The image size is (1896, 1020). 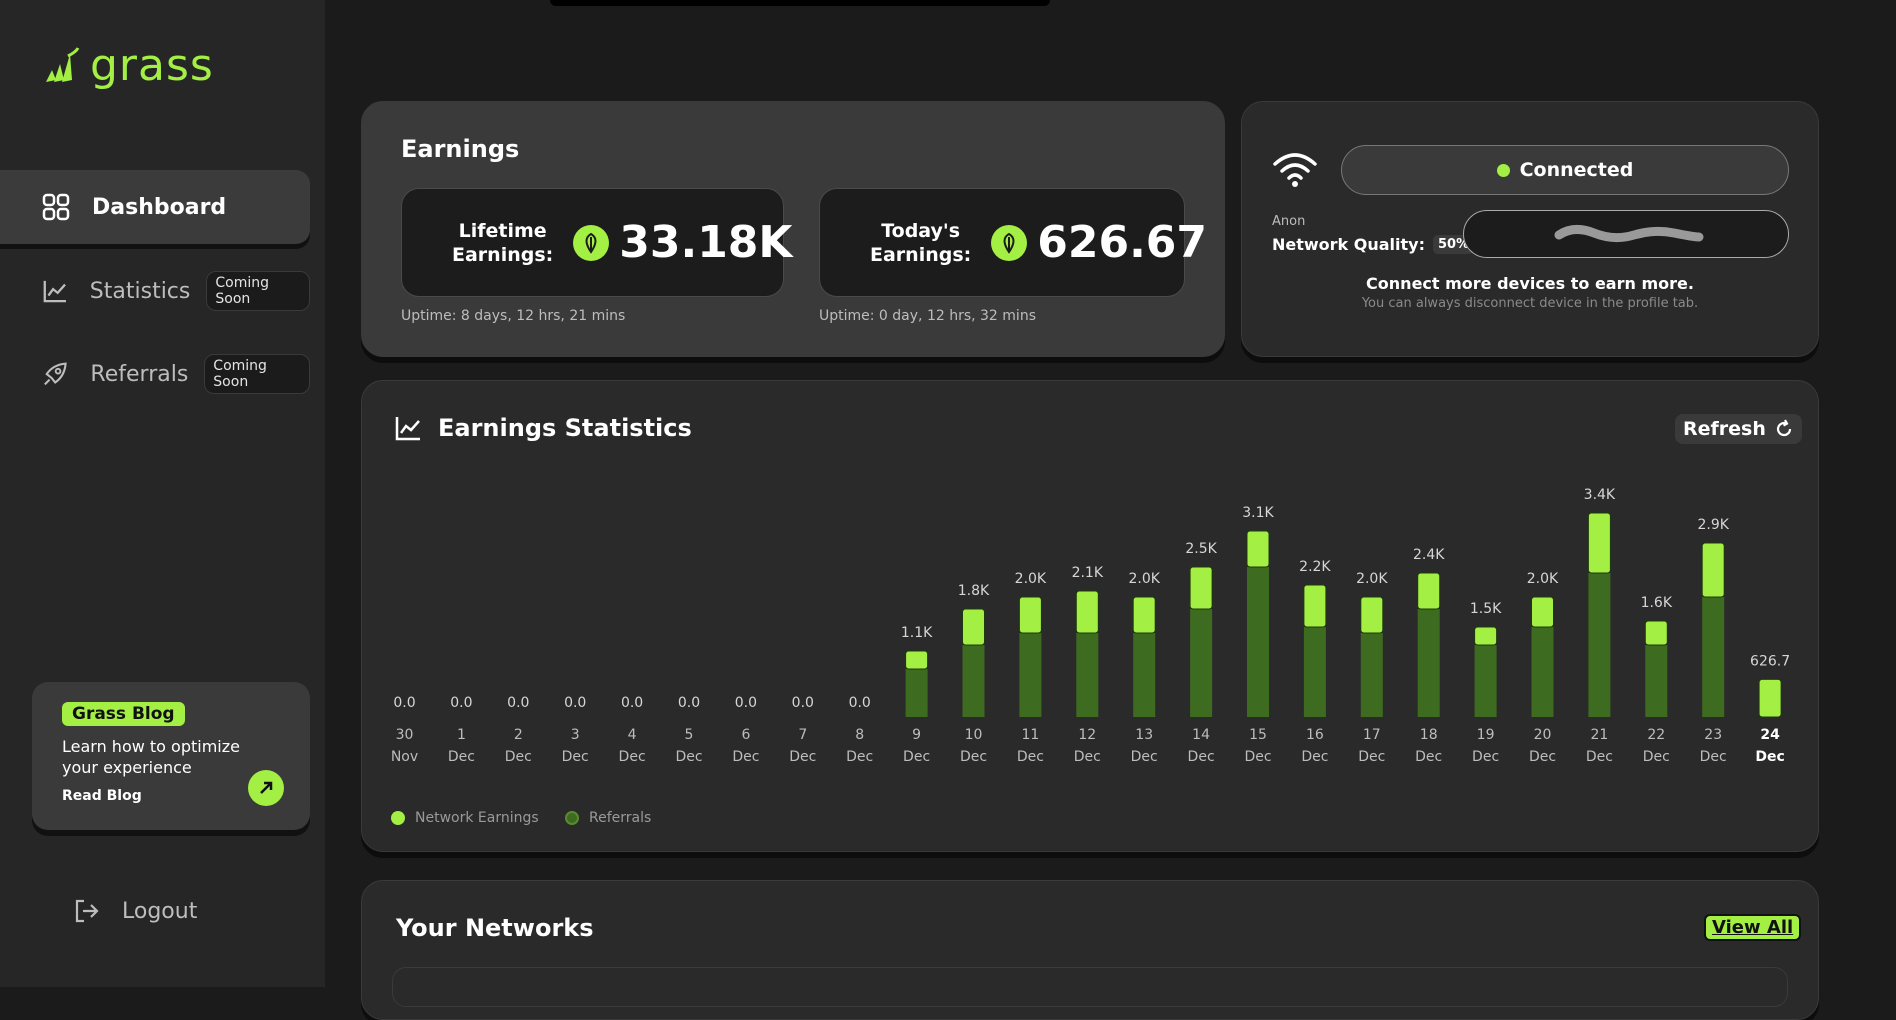 What do you see at coordinates (1783, 428) in the screenshot?
I see `refresh-icon` at bounding box center [1783, 428].